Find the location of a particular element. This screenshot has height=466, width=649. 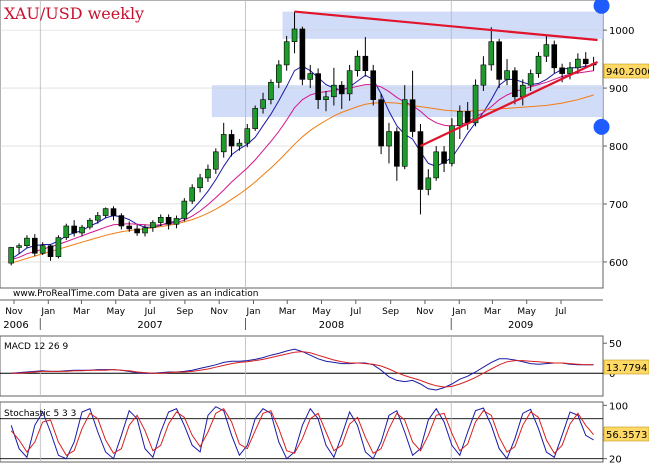

macd-gridlines is located at coordinates (301, 366).